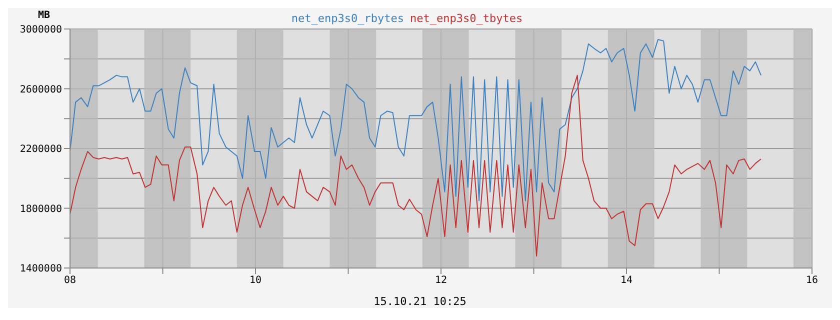  Describe the element at coordinates (41, 150) in the screenshot. I see `y-tick-label: 2200000` at that location.